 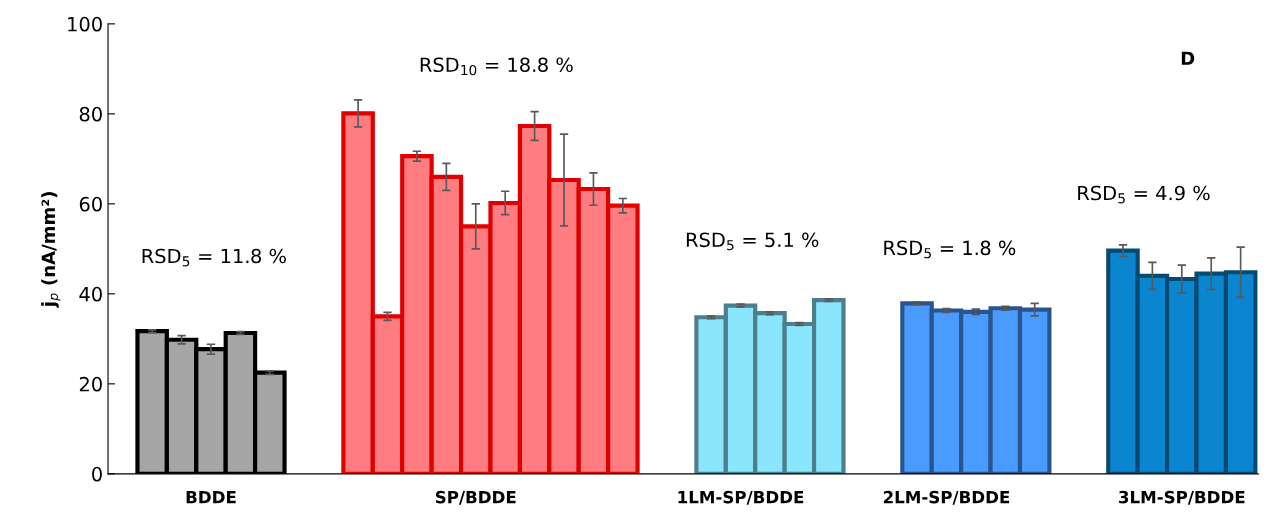 I want to click on x-tick-label: BDDE, so click(x=211, y=497).